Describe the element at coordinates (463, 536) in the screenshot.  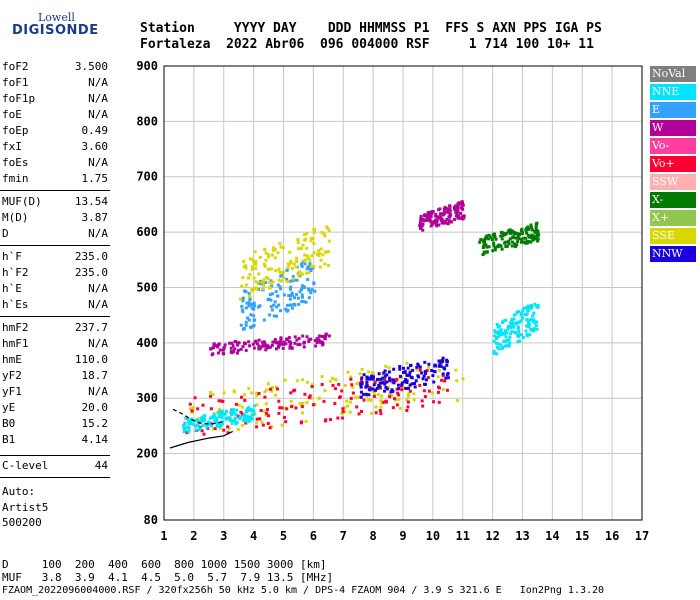
I see `x-tick-label: 11` at that location.